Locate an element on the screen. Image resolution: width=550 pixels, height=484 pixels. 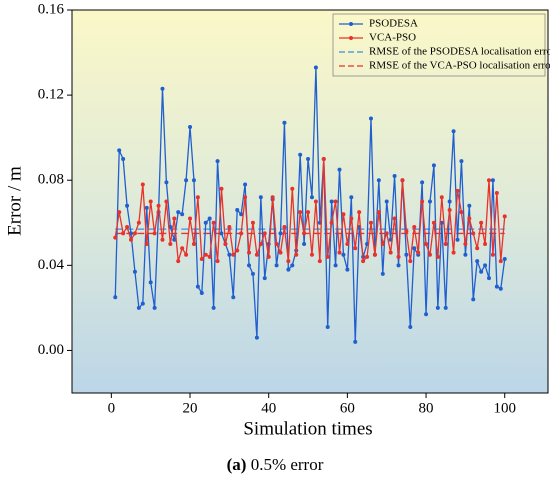
y-tick-label: 0.12 is located at coordinates (51, 95).